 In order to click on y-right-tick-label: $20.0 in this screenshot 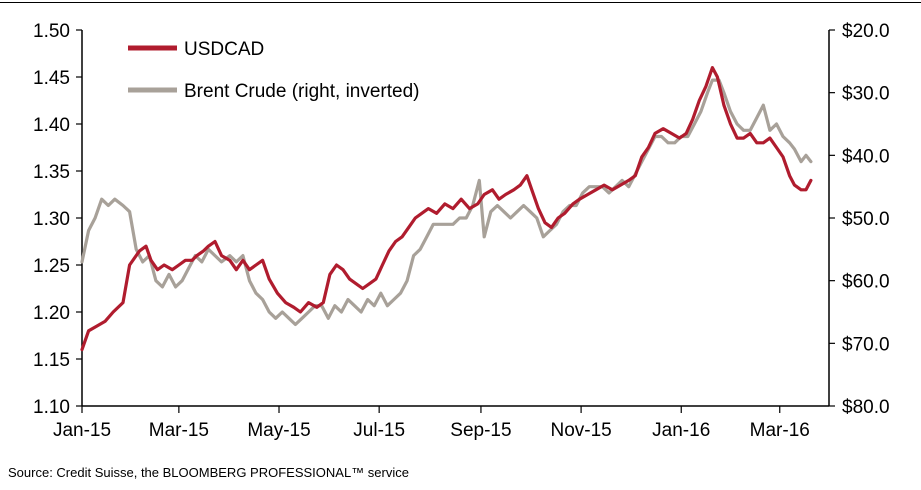, I will do `click(866, 31)`.